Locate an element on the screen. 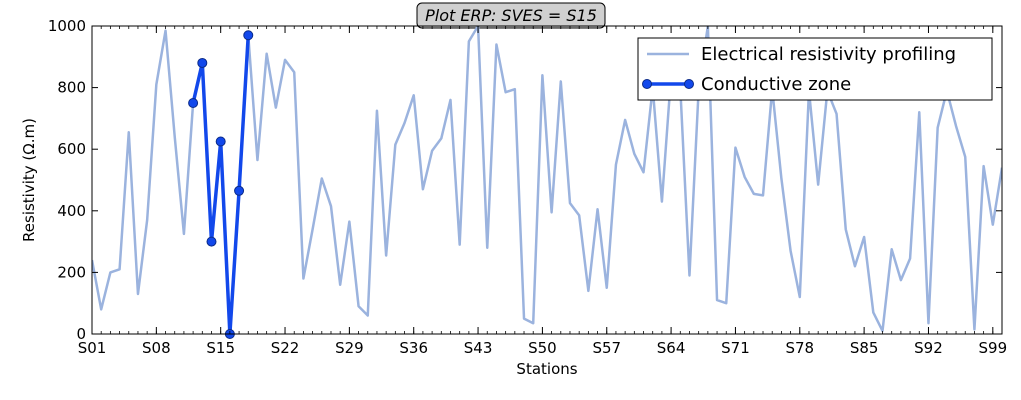  y-tick-label: 1000 is located at coordinates (67, 26).